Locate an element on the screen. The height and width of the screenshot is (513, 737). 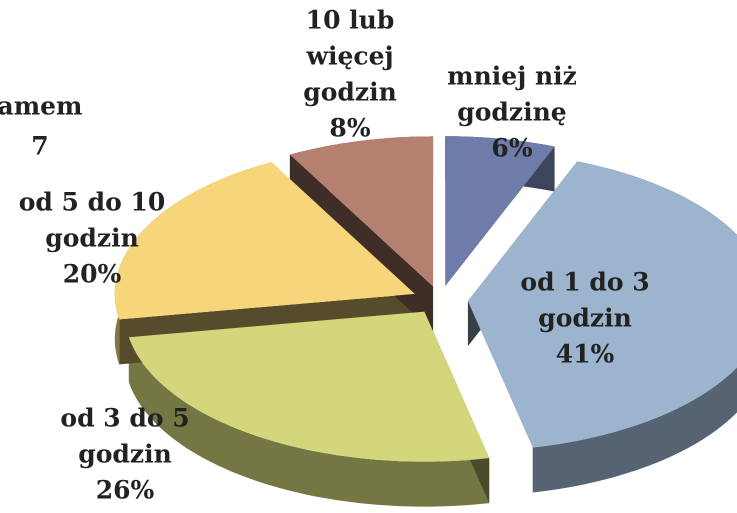
slice-label: godzinę is located at coordinates (511, 112).